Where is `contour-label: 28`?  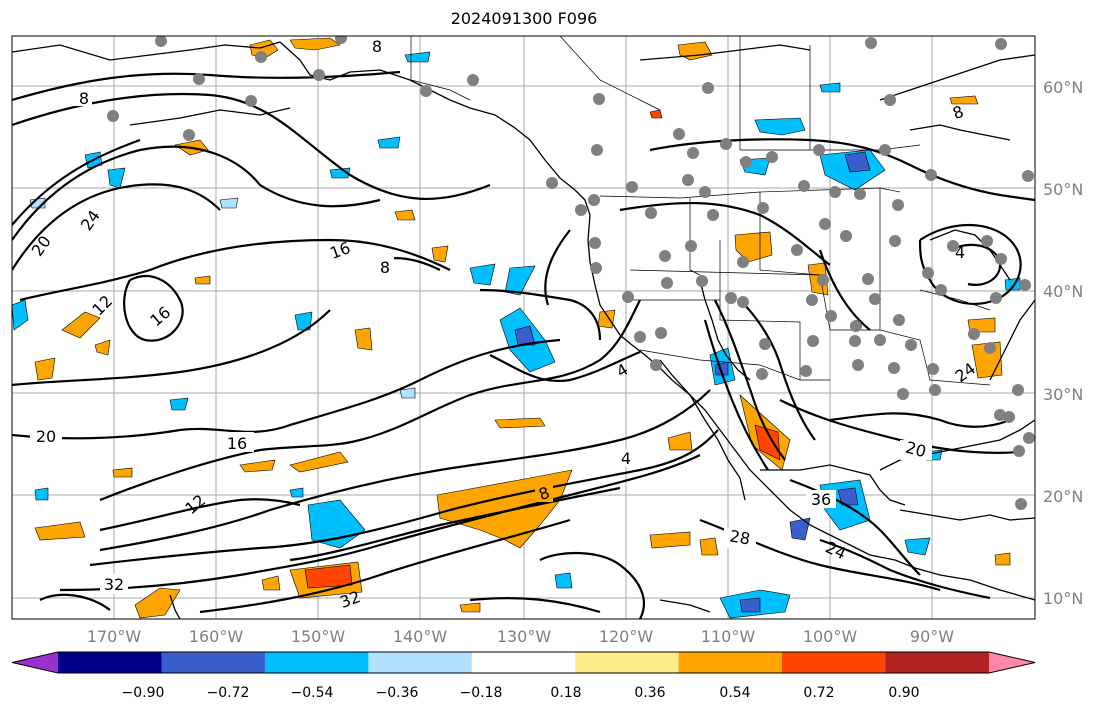
contour-label: 28 is located at coordinates (739, 537).